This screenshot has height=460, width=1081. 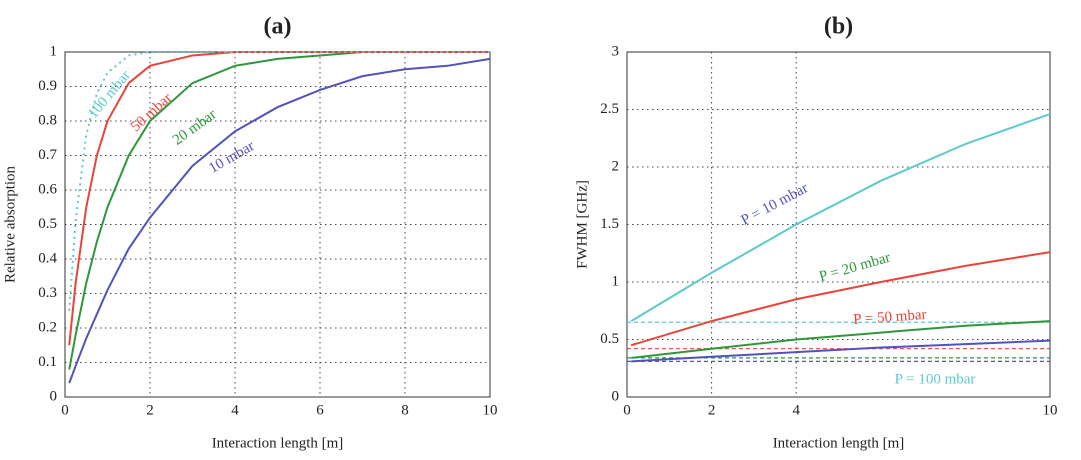 What do you see at coordinates (152, 112) in the screenshot?
I see `series-label: 50 mbar` at bounding box center [152, 112].